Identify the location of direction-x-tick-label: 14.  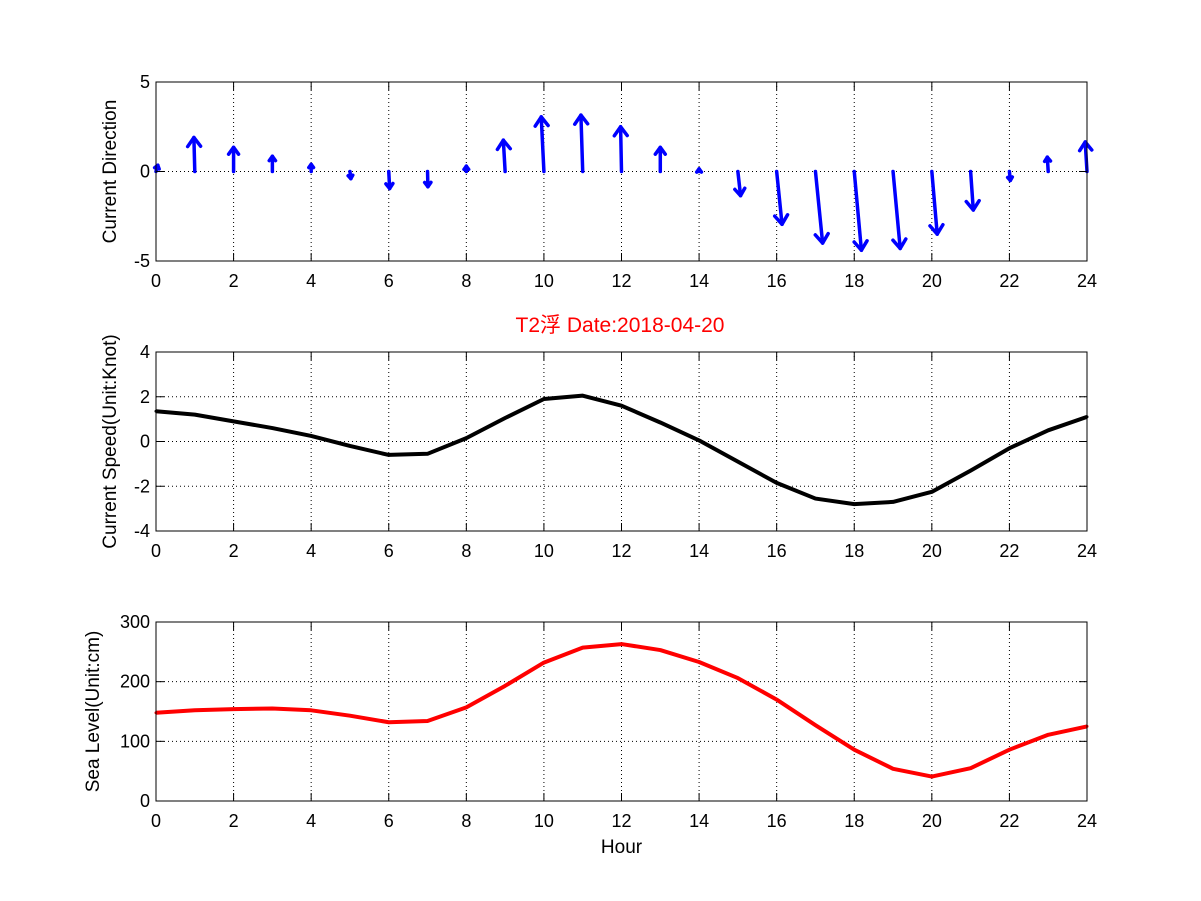
(699, 281).